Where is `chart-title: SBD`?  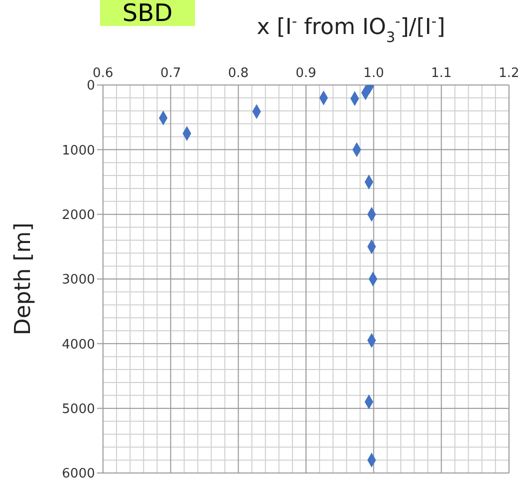 chart-title: SBD is located at coordinates (147, 13).